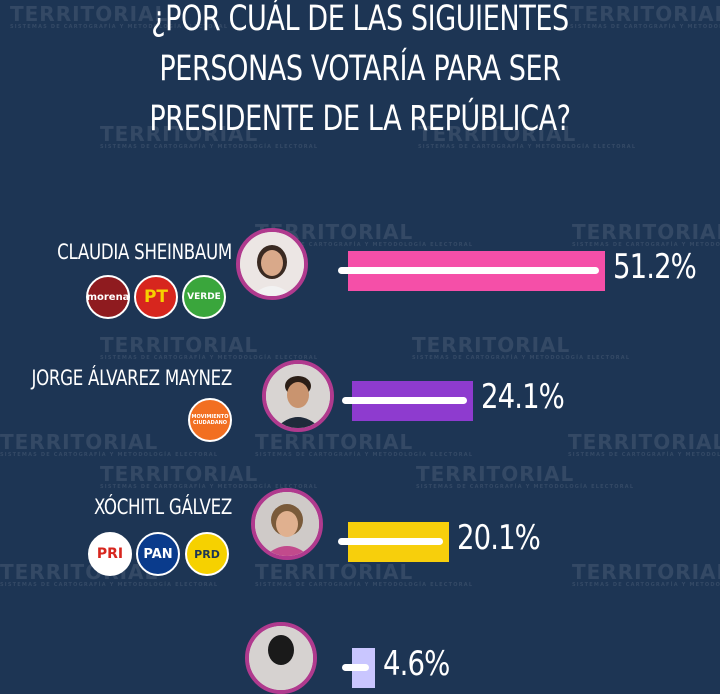  Describe the element at coordinates (360, 19) in the screenshot. I see `title-line: ¿POR CUÁL DE LAS SIGUIENTES` at that location.